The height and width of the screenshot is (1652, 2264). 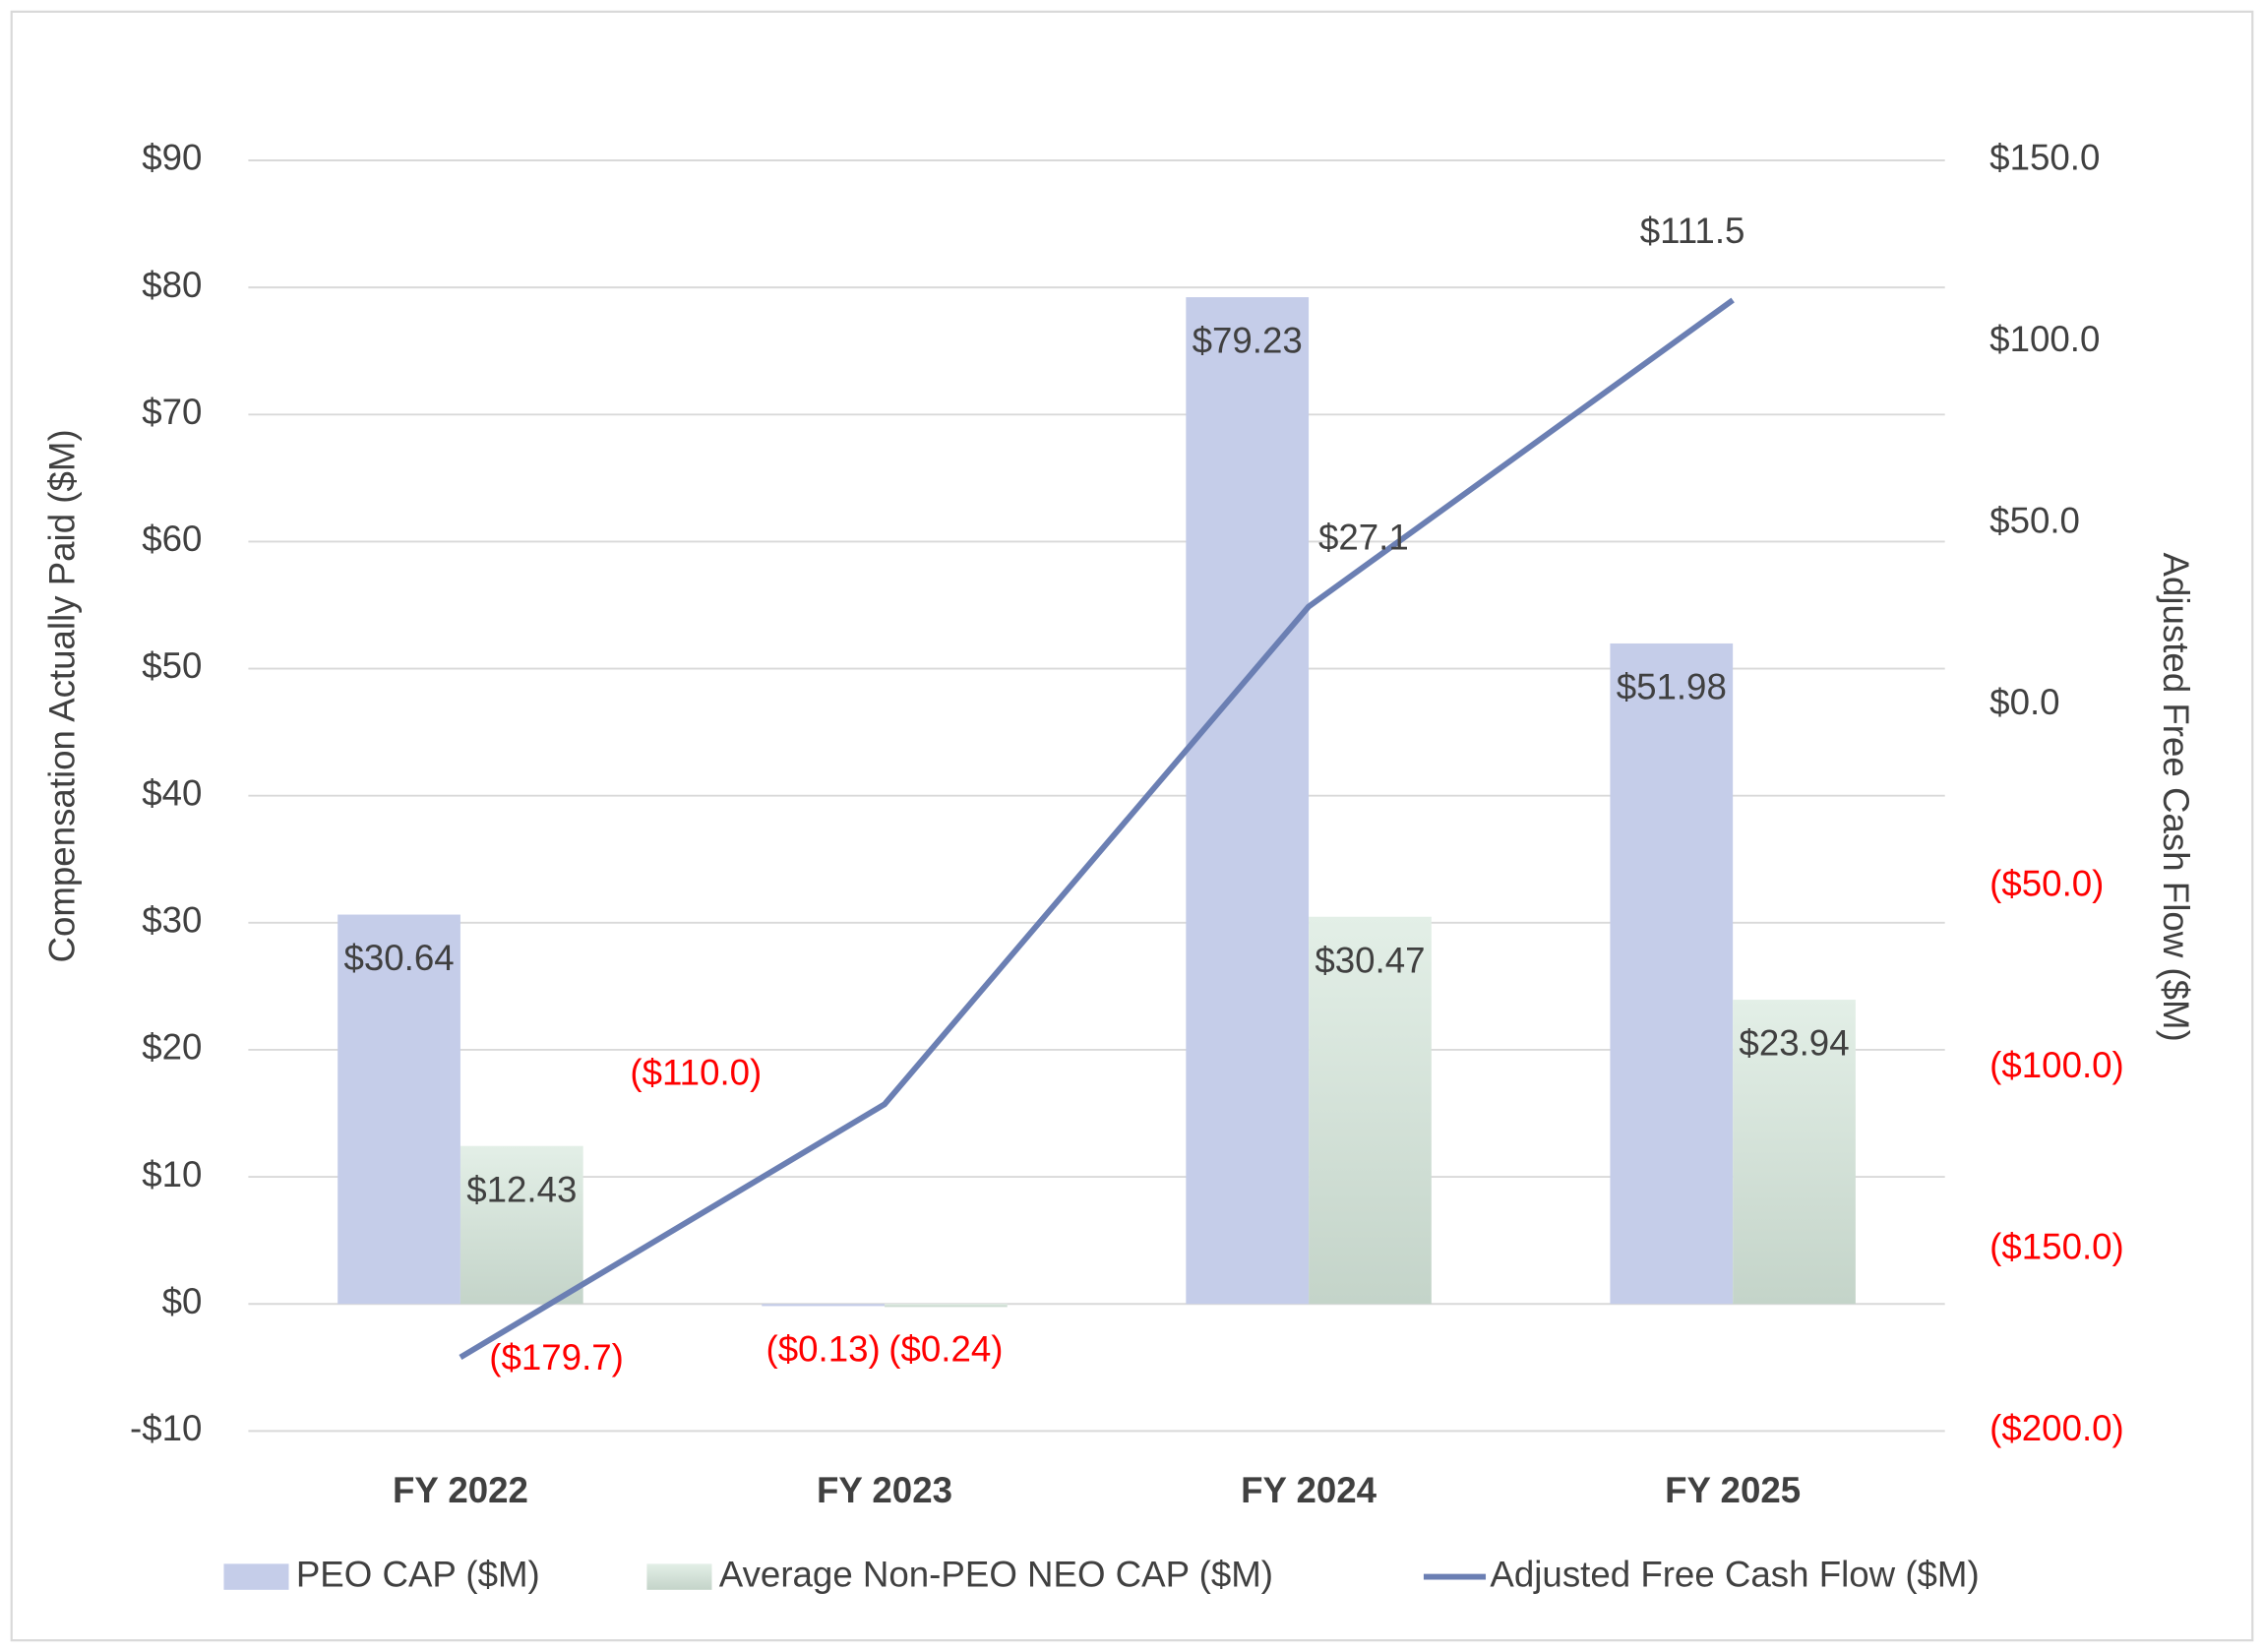 What do you see at coordinates (2044, 158) in the screenshot?
I see `y2-tick-label: $150.0` at bounding box center [2044, 158].